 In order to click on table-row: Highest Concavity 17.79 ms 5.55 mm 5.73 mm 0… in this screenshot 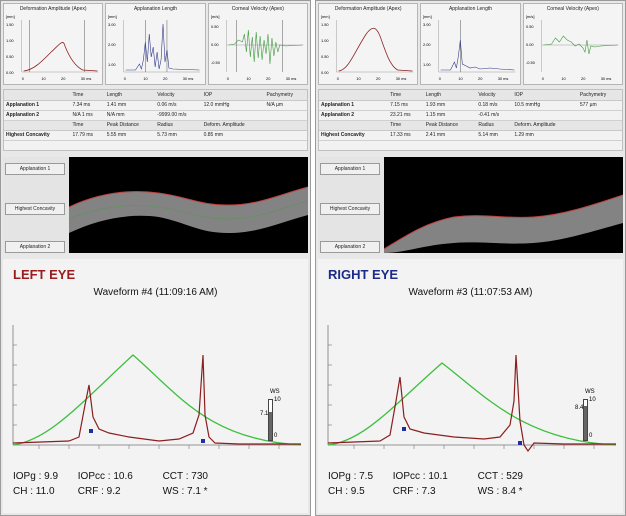, I will do `click(155, 135)`.